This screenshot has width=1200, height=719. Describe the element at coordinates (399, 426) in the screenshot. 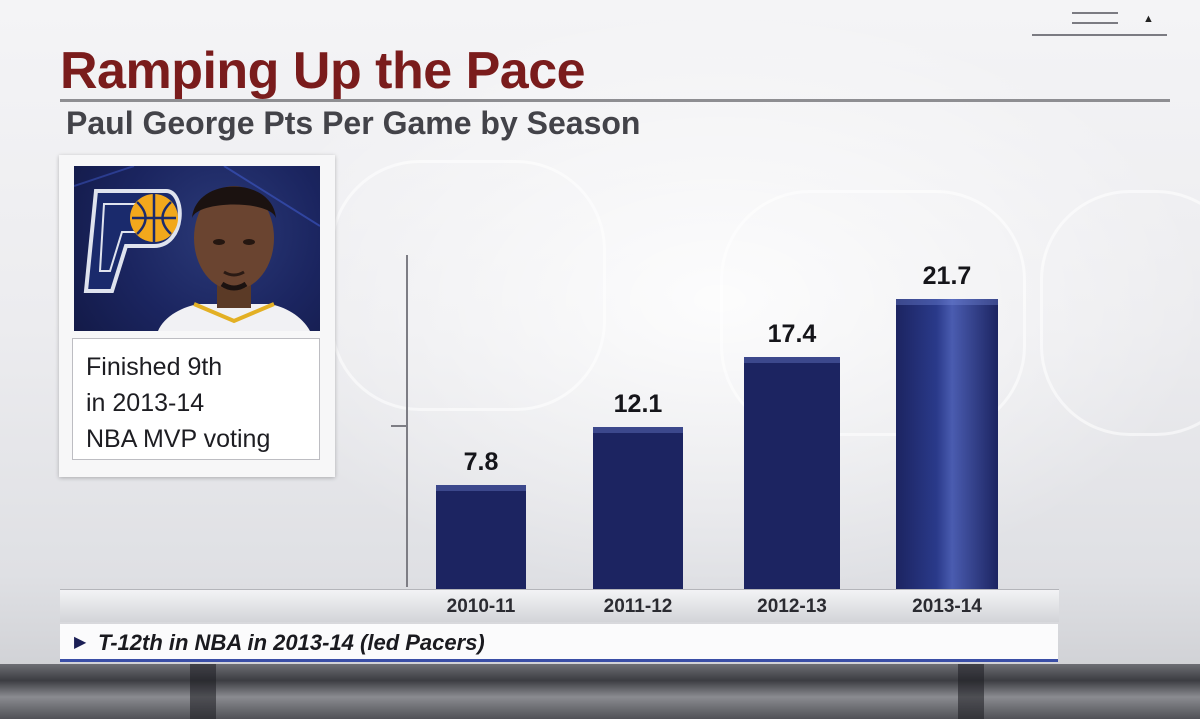

I see `y-axis-tick` at that location.